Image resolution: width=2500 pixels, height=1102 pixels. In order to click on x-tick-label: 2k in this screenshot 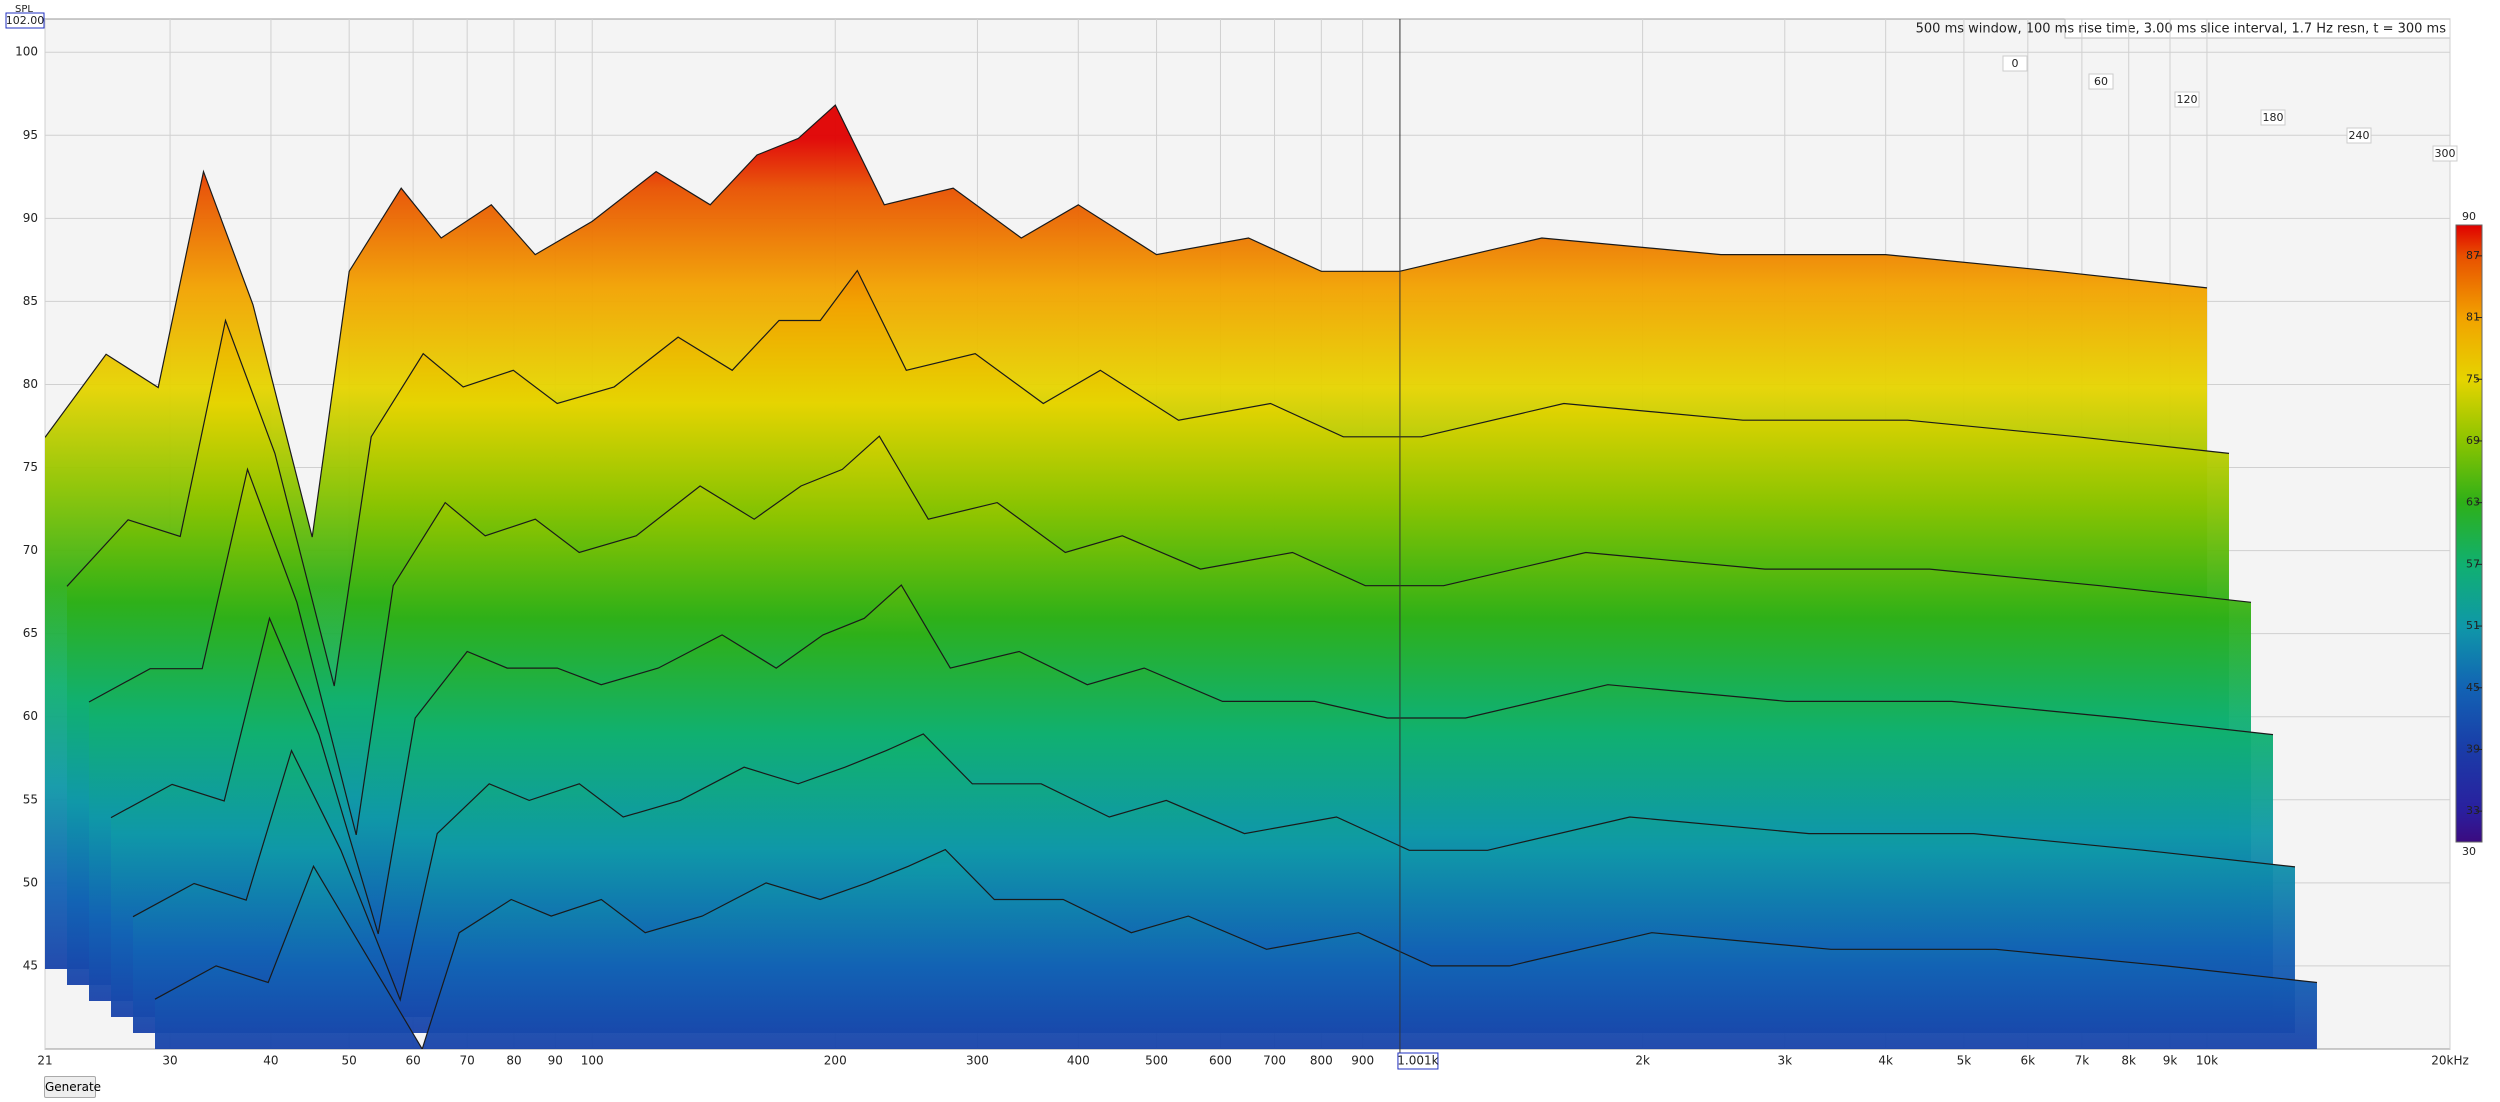, I will do `click(1642, 1061)`.